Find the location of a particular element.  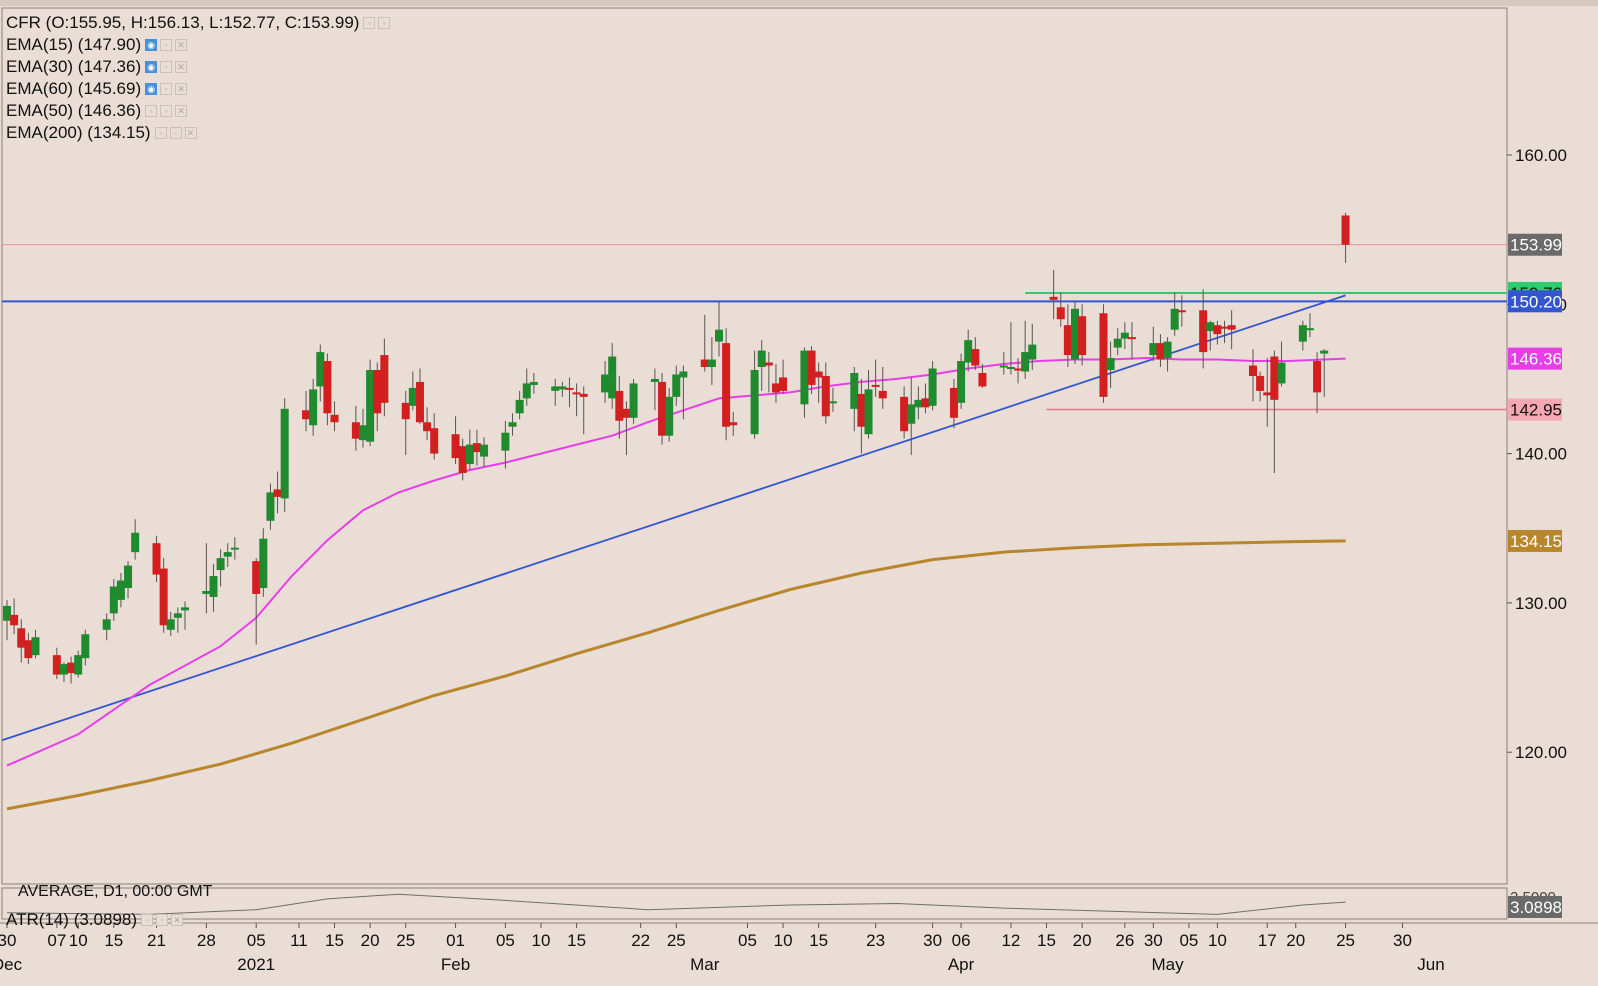

x-tick-label: 11 is located at coordinates (299, 940).